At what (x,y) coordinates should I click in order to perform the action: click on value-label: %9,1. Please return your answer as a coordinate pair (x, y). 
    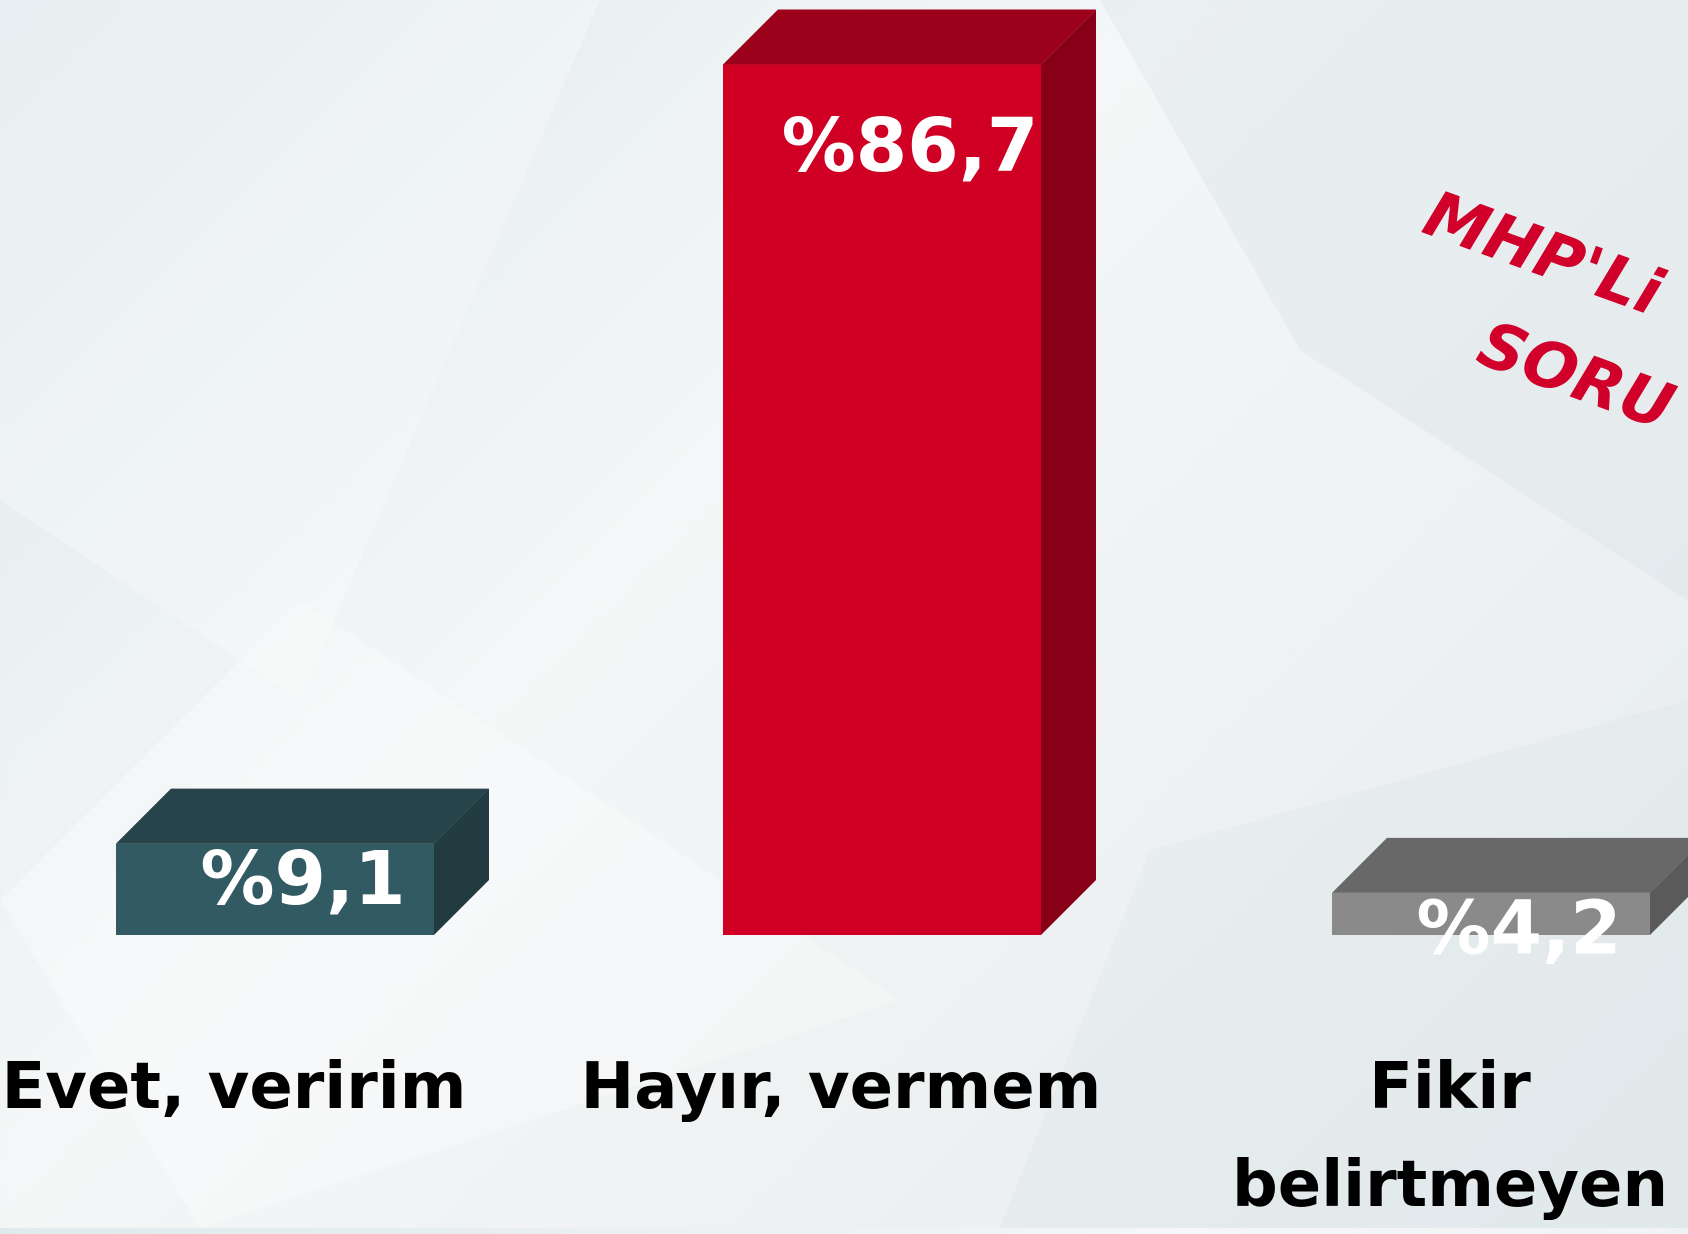
    Looking at the image, I should click on (302, 879).